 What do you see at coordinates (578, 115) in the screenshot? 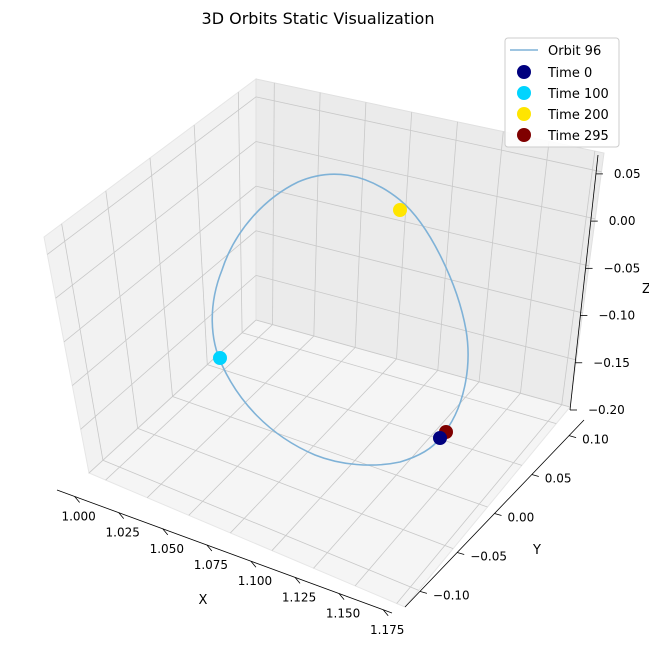
I see `legend-label-time-200: Time 200` at bounding box center [578, 115].